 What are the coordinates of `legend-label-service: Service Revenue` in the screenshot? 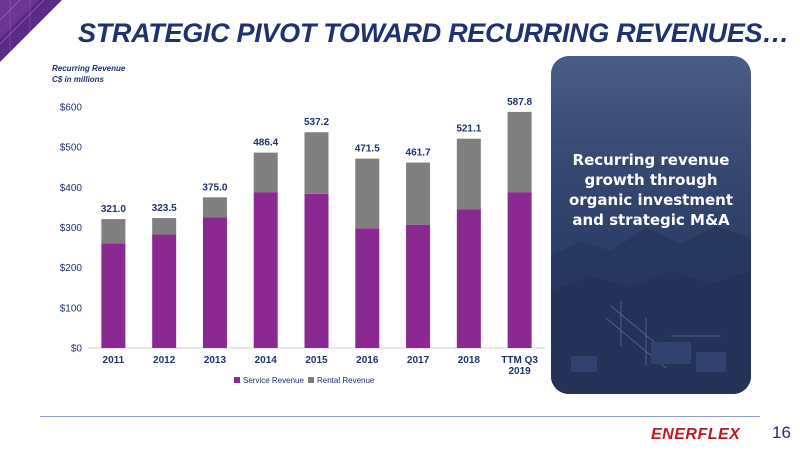 It's located at (273, 380).